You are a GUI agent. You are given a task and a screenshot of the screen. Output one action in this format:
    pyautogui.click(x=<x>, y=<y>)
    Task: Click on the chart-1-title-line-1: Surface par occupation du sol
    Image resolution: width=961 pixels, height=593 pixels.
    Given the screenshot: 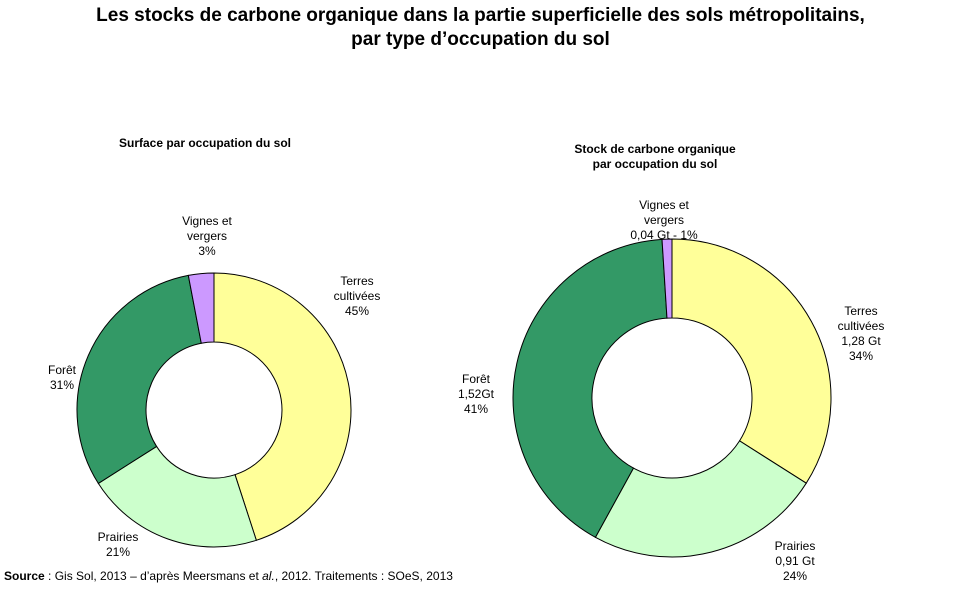 What is the action you would take?
    pyautogui.click(x=205, y=143)
    